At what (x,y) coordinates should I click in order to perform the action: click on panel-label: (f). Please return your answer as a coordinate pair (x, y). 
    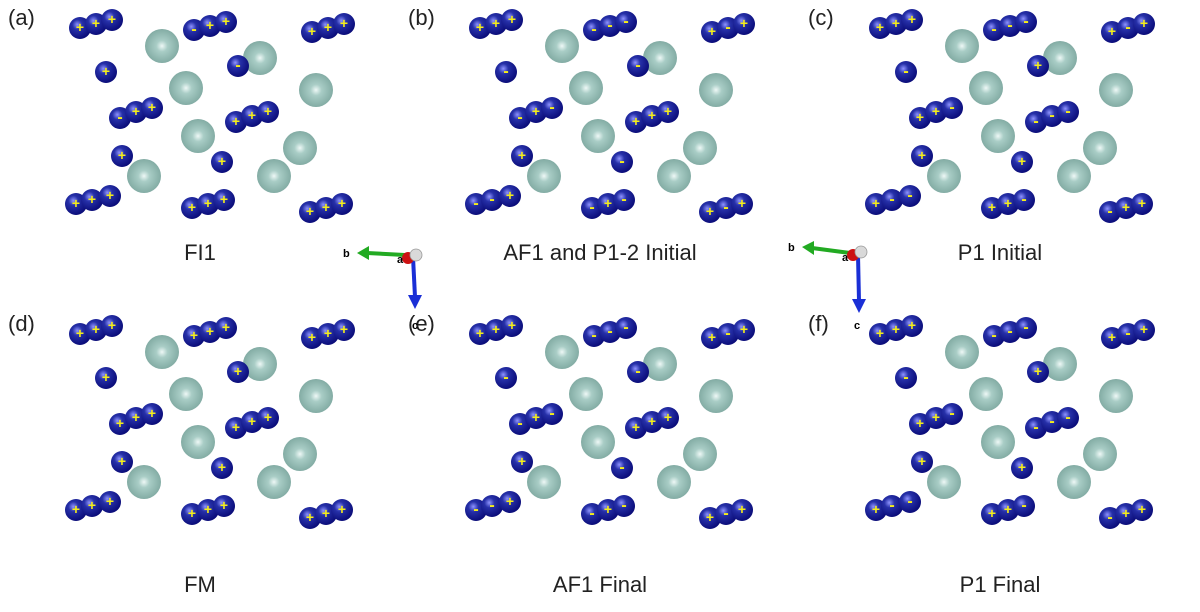
    Looking at the image, I should click on (818, 323).